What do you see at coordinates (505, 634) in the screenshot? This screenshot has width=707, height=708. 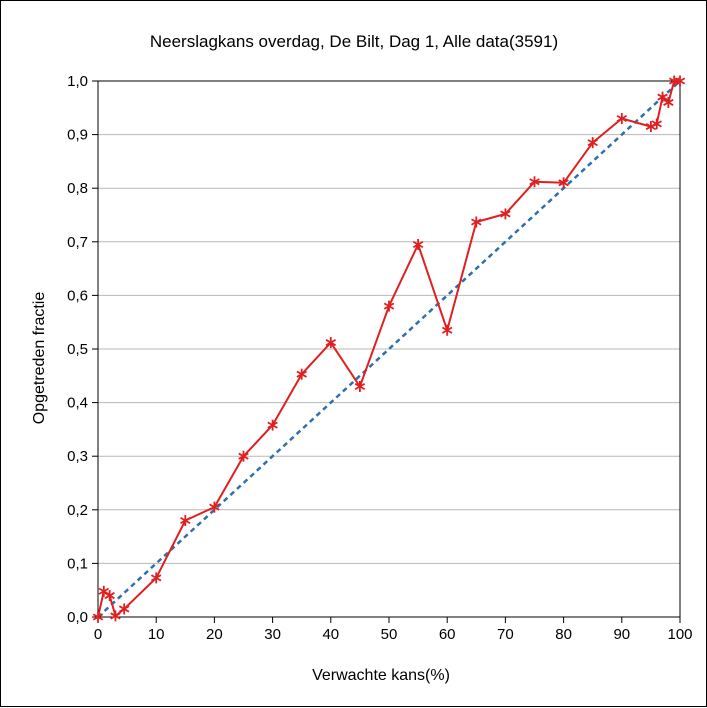 I see `x-tick-label: 70` at bounding box center [505, 634].